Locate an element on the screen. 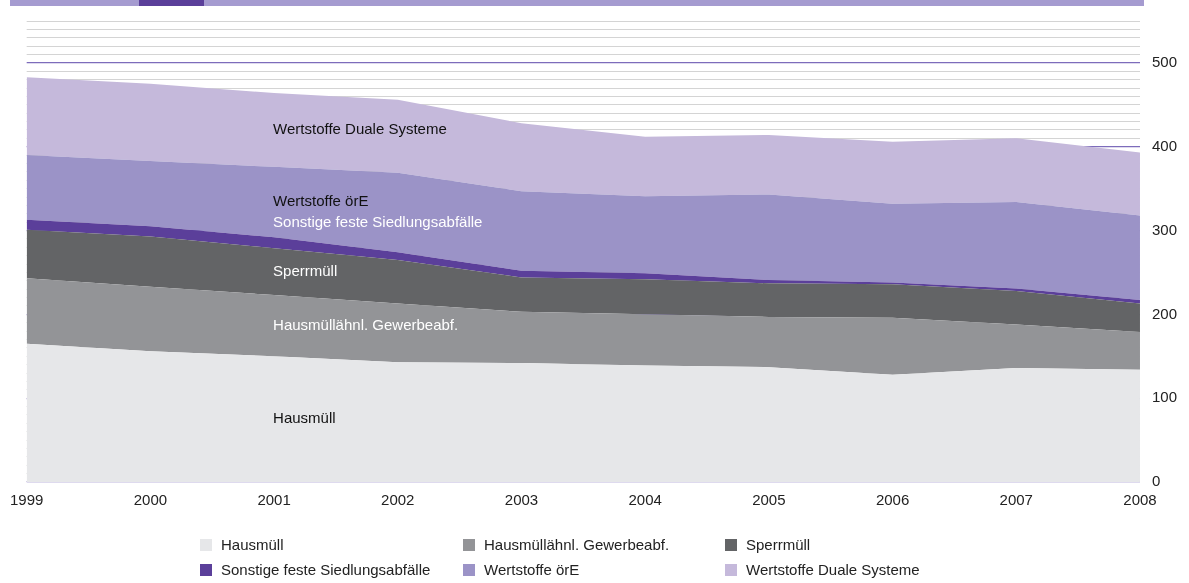 This screenshot has height=583, width=1189. y-tick-label: 500 is located at coordinates (1164, 62).